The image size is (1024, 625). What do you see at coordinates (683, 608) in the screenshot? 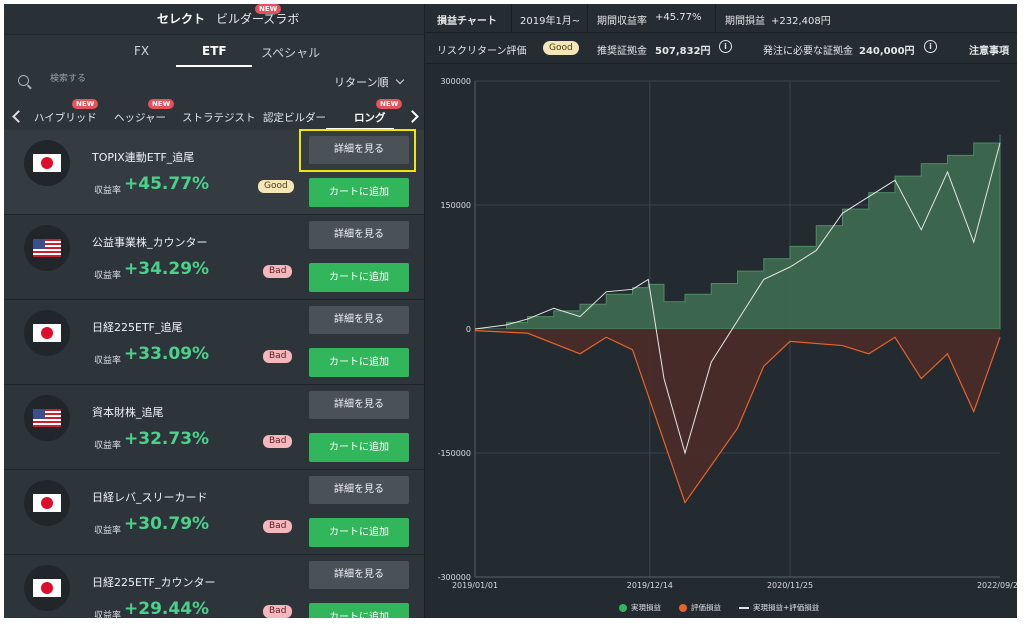
I see `legend-dot` at bounding box center [683, 608].